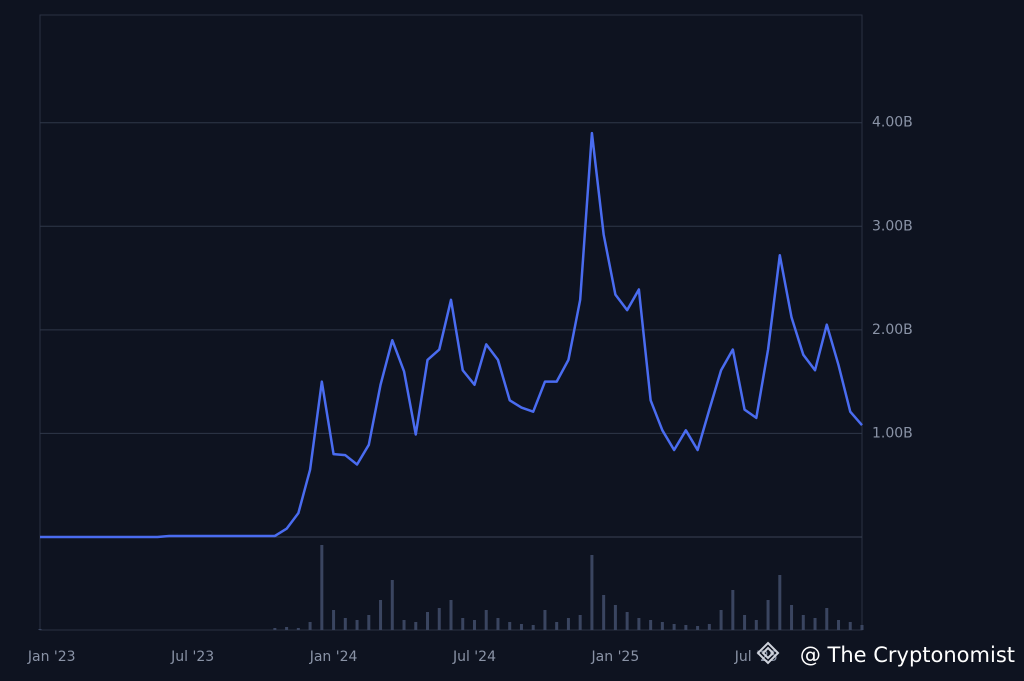 This screenshot has height=681, width=1024. What do you see at coordinates (892, 433) in the screenshot?
I see `y-tick-label: 1.00B` at bounding box center [892, 433].